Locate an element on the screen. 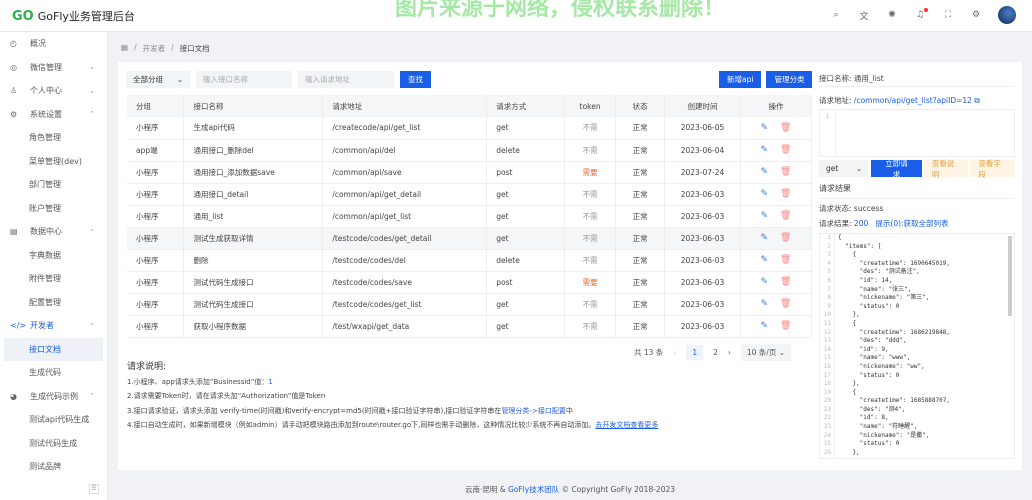 The height and width of the screenshot is (500, 1032). manage-config-link: 管理分类->接口配置 is located at coordinates (533, 410).